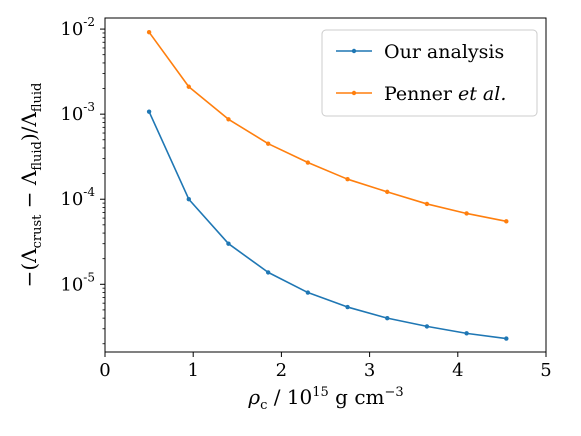 Image resolution: width=581 pixels, height=436 pixels. Describe the element at coordinates (444, 52) in the screenshot. I see `legend-label-our-analysis: Our analysis` at that location.